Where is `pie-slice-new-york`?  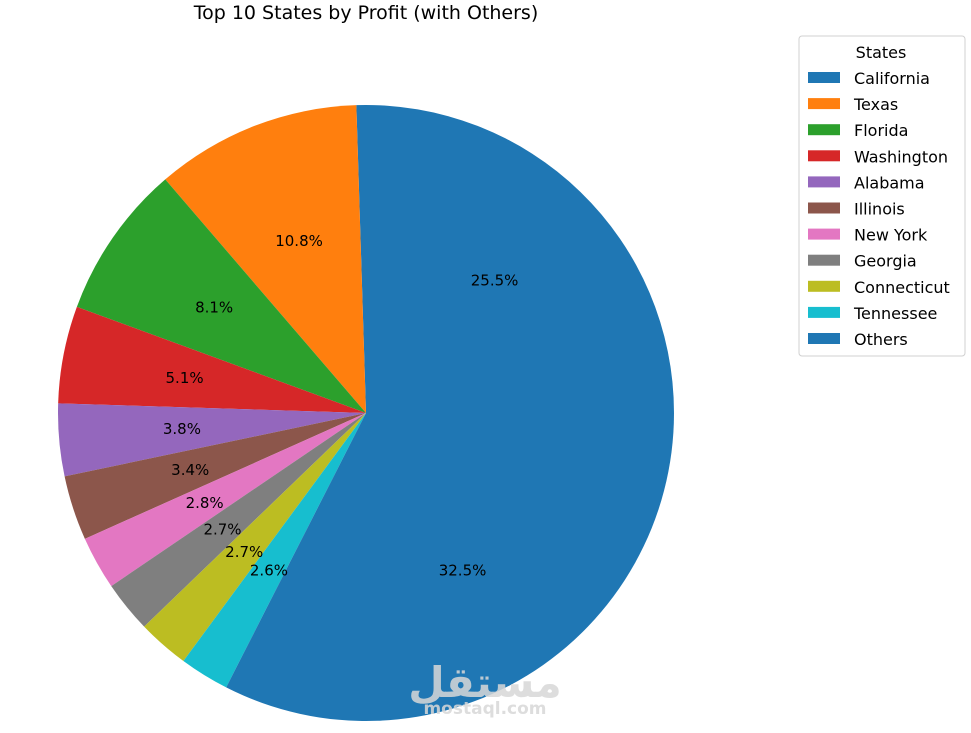
pie-slice-new-york is located at coordinates (225, 500).